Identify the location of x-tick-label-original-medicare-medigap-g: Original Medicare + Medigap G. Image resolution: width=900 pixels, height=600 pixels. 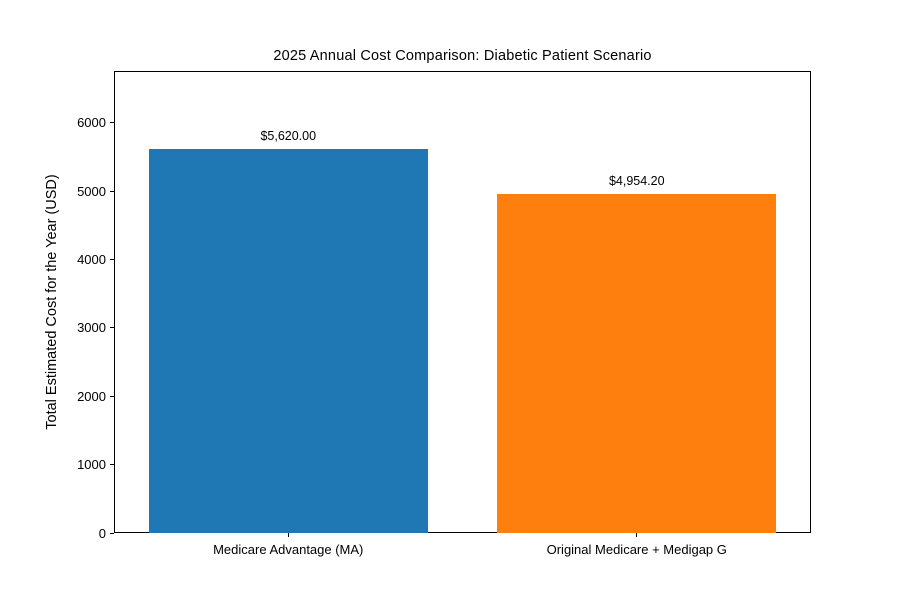
(636, 549).